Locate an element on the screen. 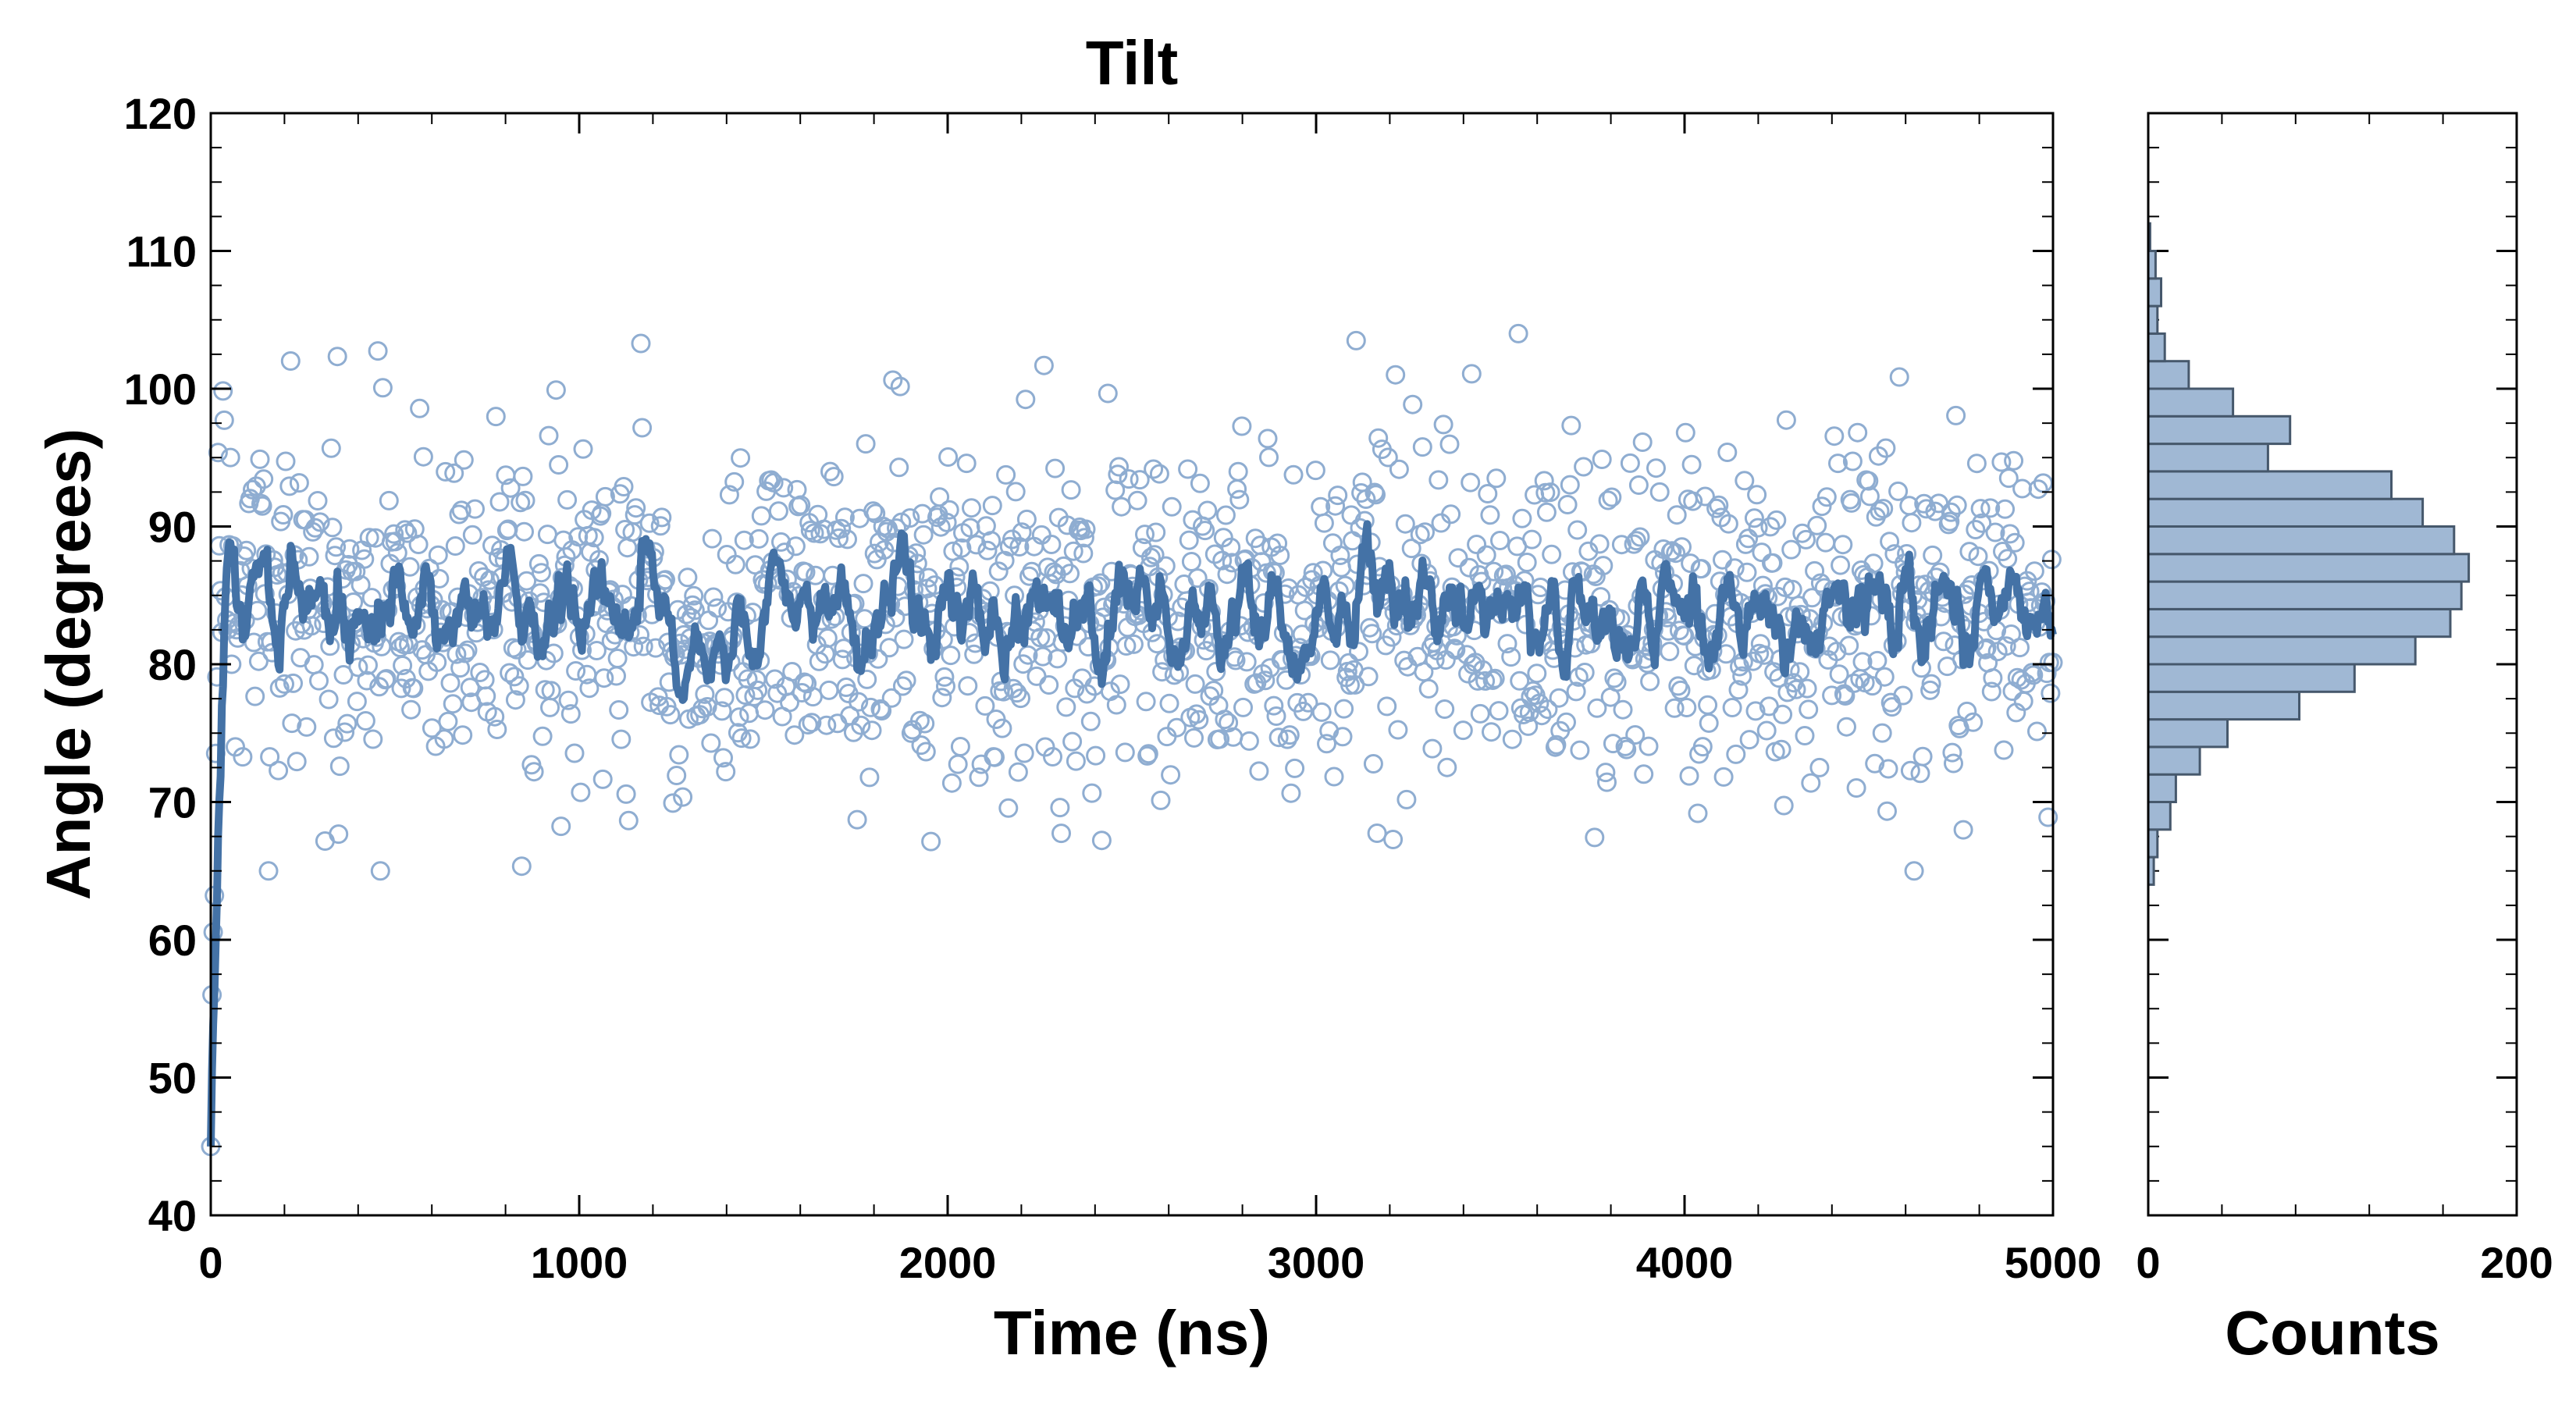 The height and width of the screenshot is (1405, 2576). chart-title: Tilt is located at coordinates (1132, 63).